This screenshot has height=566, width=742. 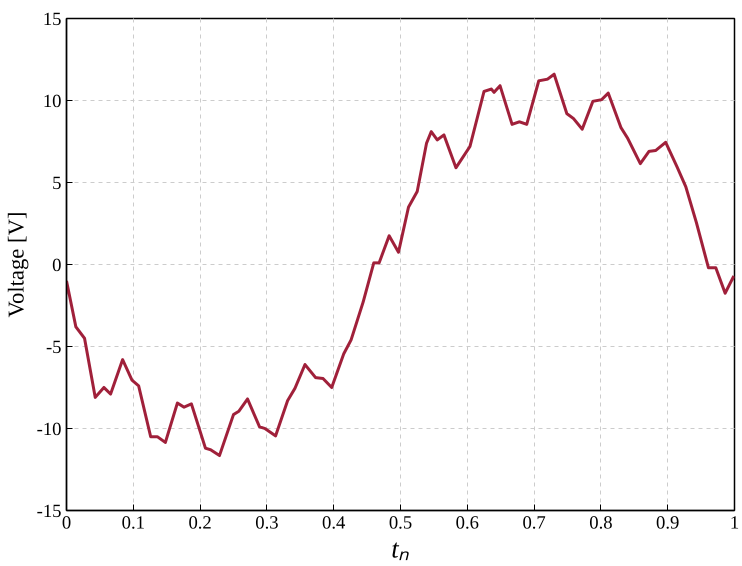 I want to click on x-tick-label: 0.7, so click(x=534, y=523).